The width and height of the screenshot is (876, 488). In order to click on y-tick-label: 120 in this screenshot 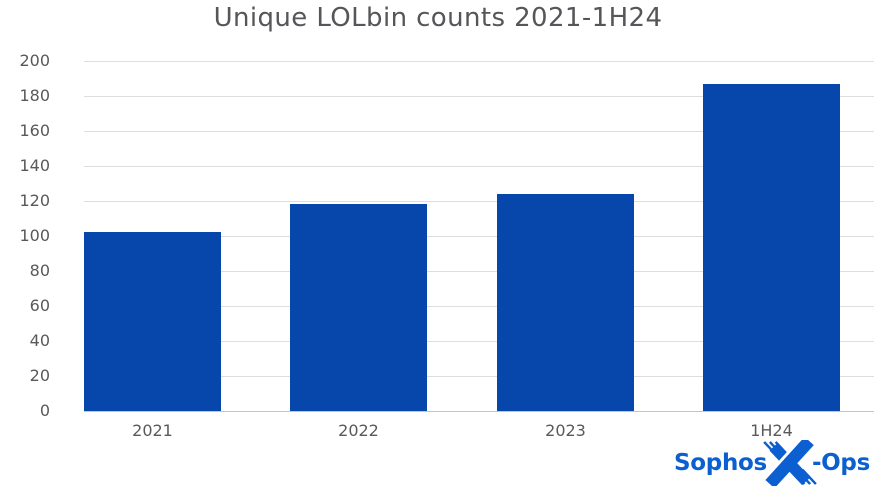, I will do `click(34, 200)`.